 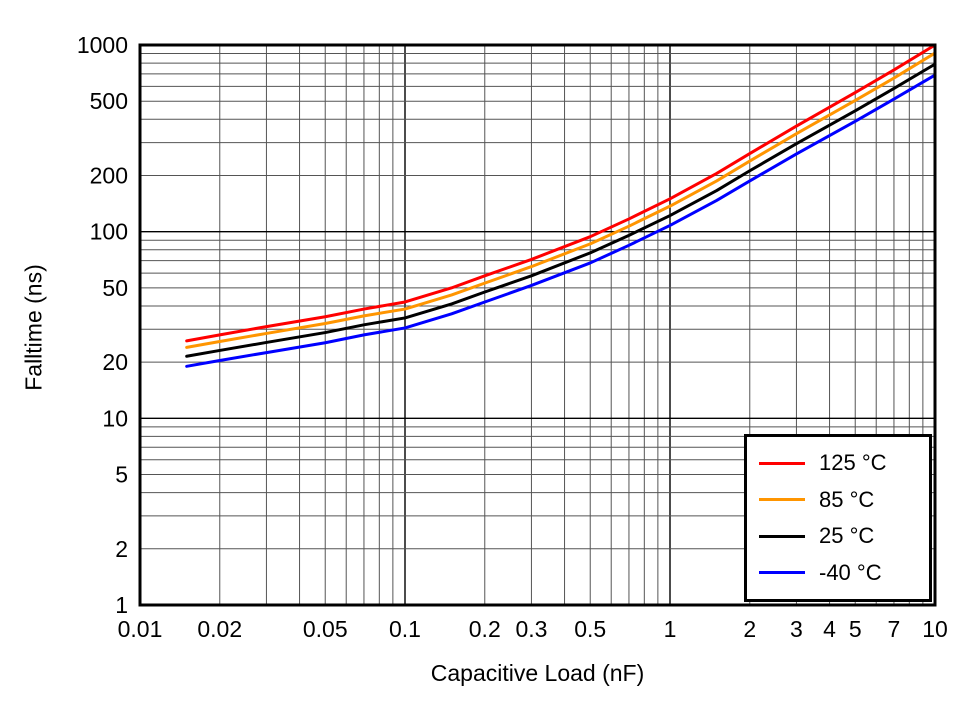 I want to click on legend-label: 85 °C, so click(x=847, y=499).